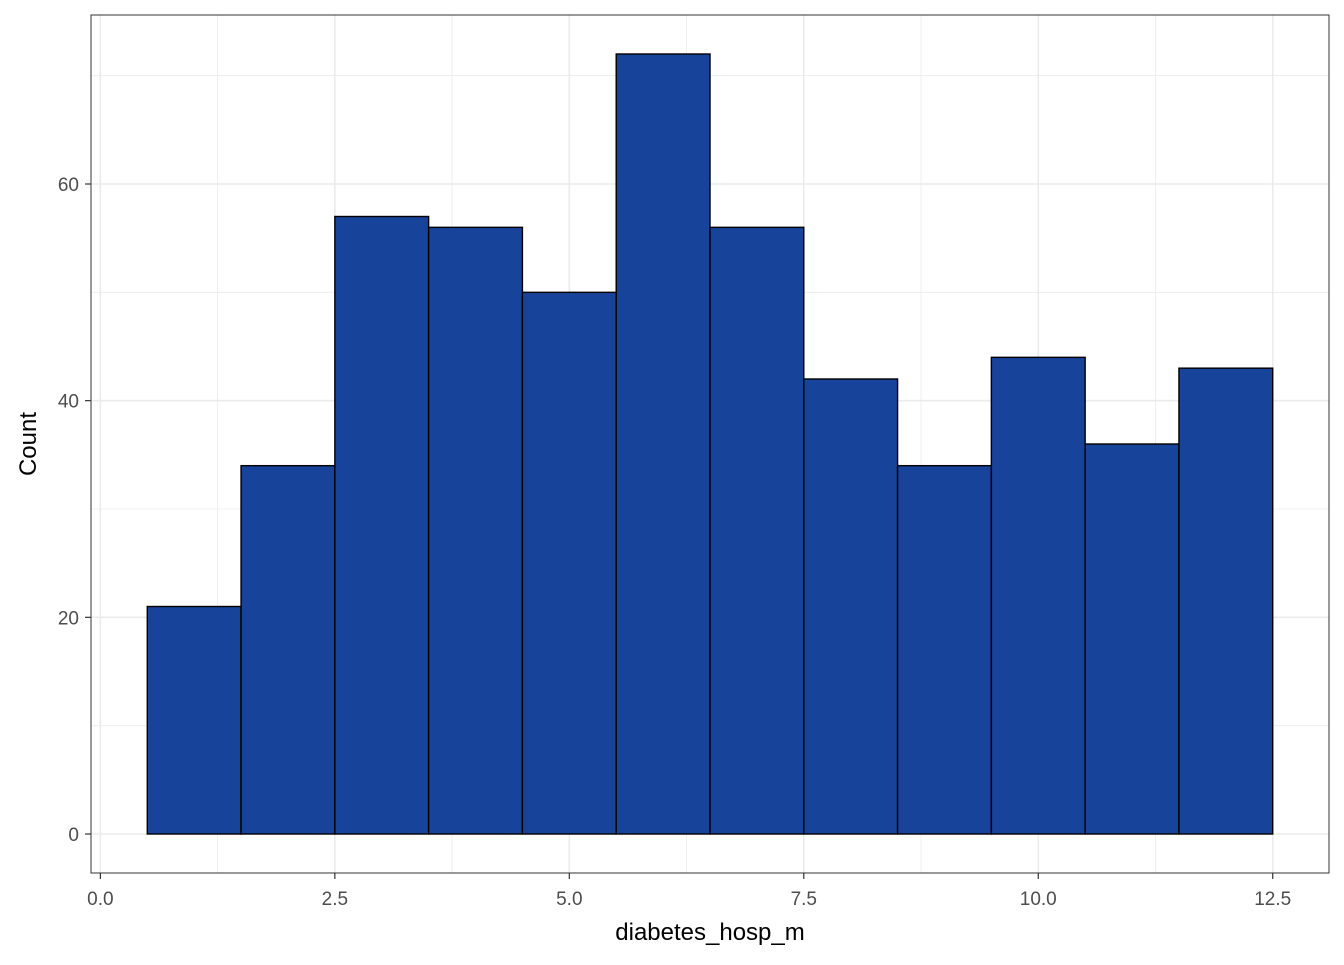 The height and width of the screenshot is (965, 1344). I want to click on y-axis-title: Count, so click(28, 444).